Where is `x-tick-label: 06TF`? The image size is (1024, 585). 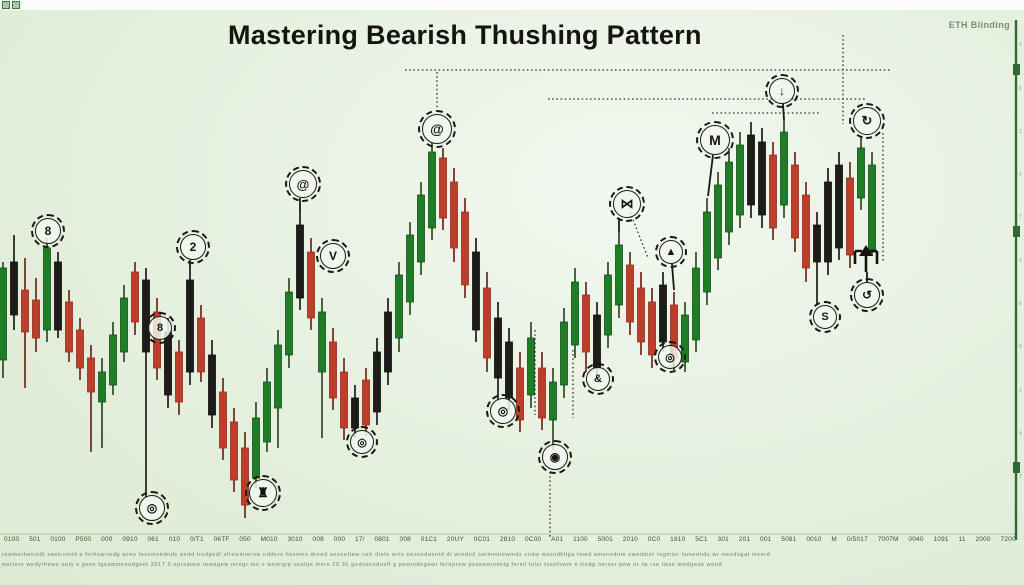 x-tick-label: 06TF is located at coordinates (221, 539).